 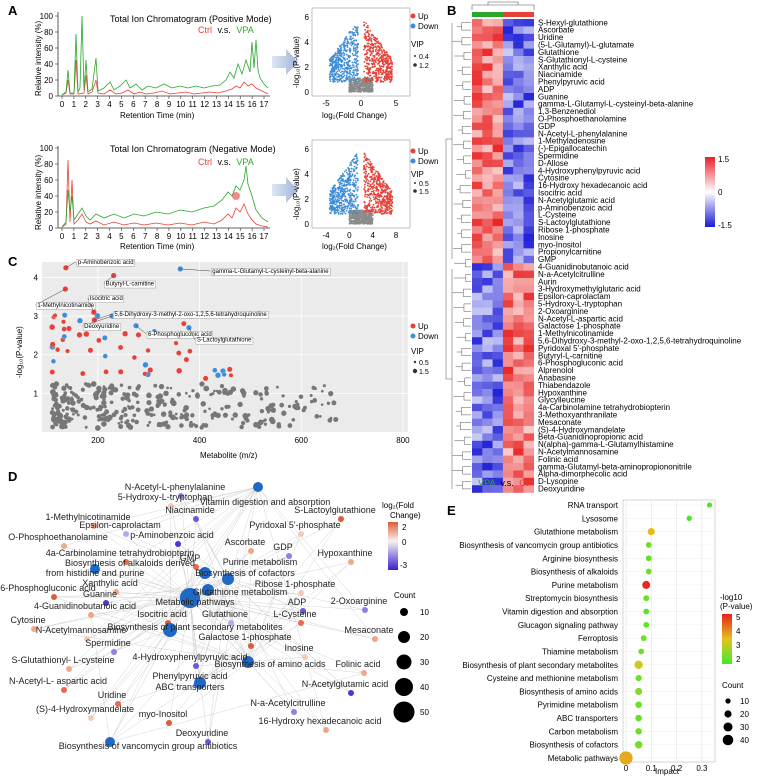 I want to click on mz-point-label: Deoxyuridine, so click(x=102, y=327).